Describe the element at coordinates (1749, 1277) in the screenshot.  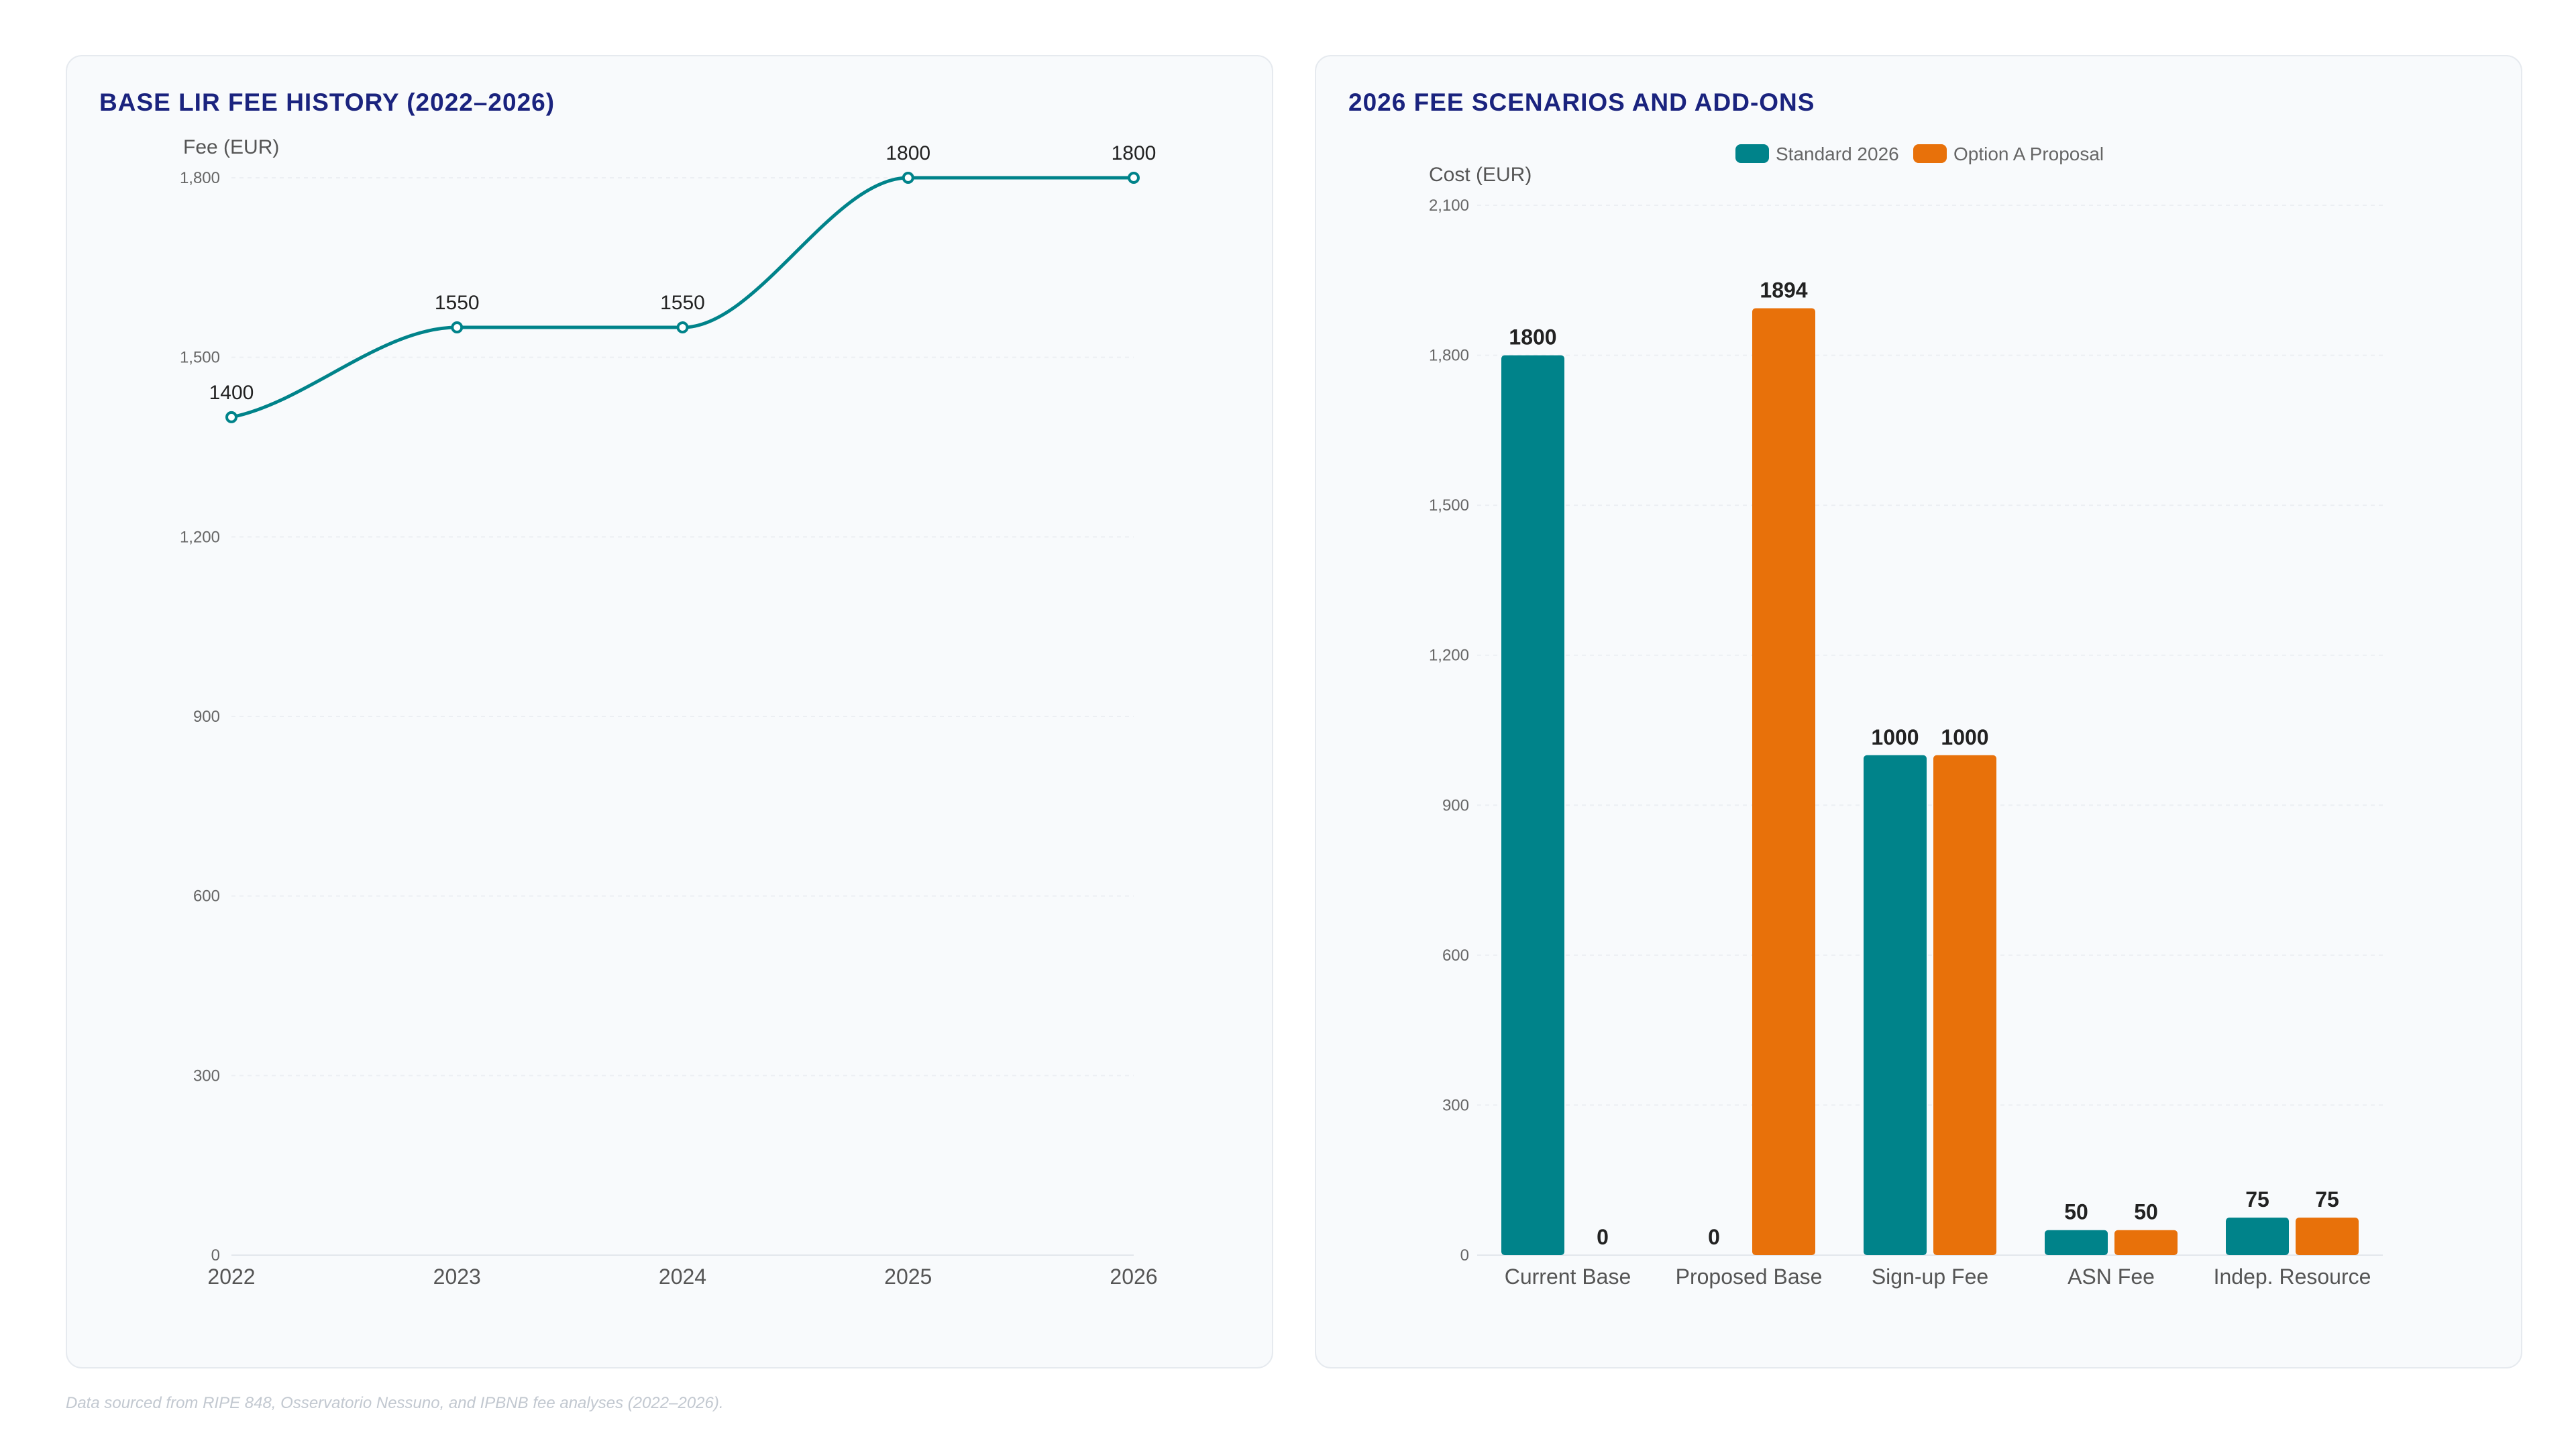
I see `x-tick-label: Proposed Base` at that location.